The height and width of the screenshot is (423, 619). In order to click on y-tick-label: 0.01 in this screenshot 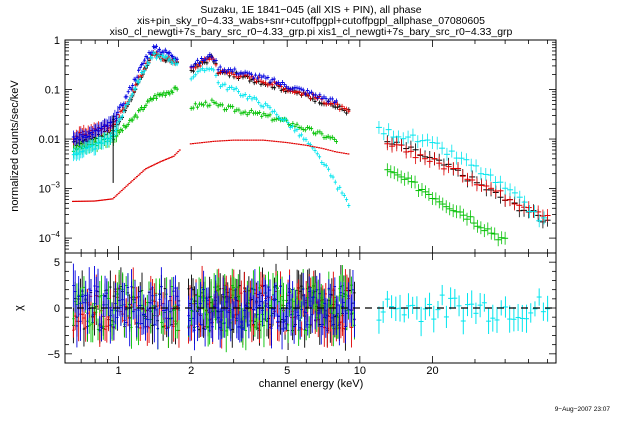, I will do `click(49, 140)`.